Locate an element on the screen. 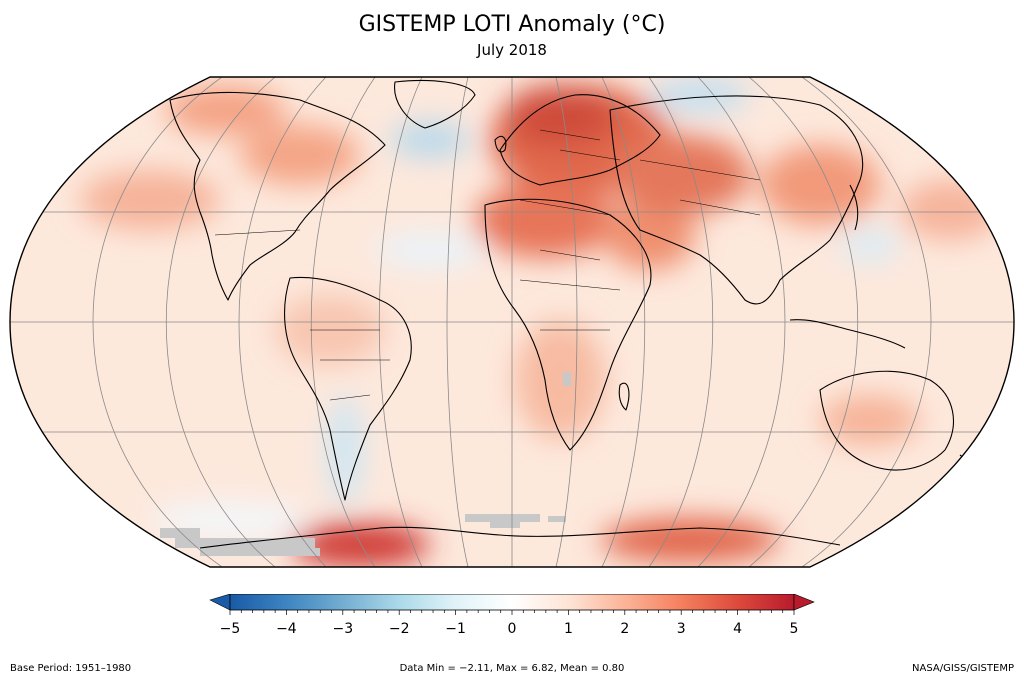 The image size is (1024, 688). anomaly-east-antarctica is located at coordinates (690, 540).